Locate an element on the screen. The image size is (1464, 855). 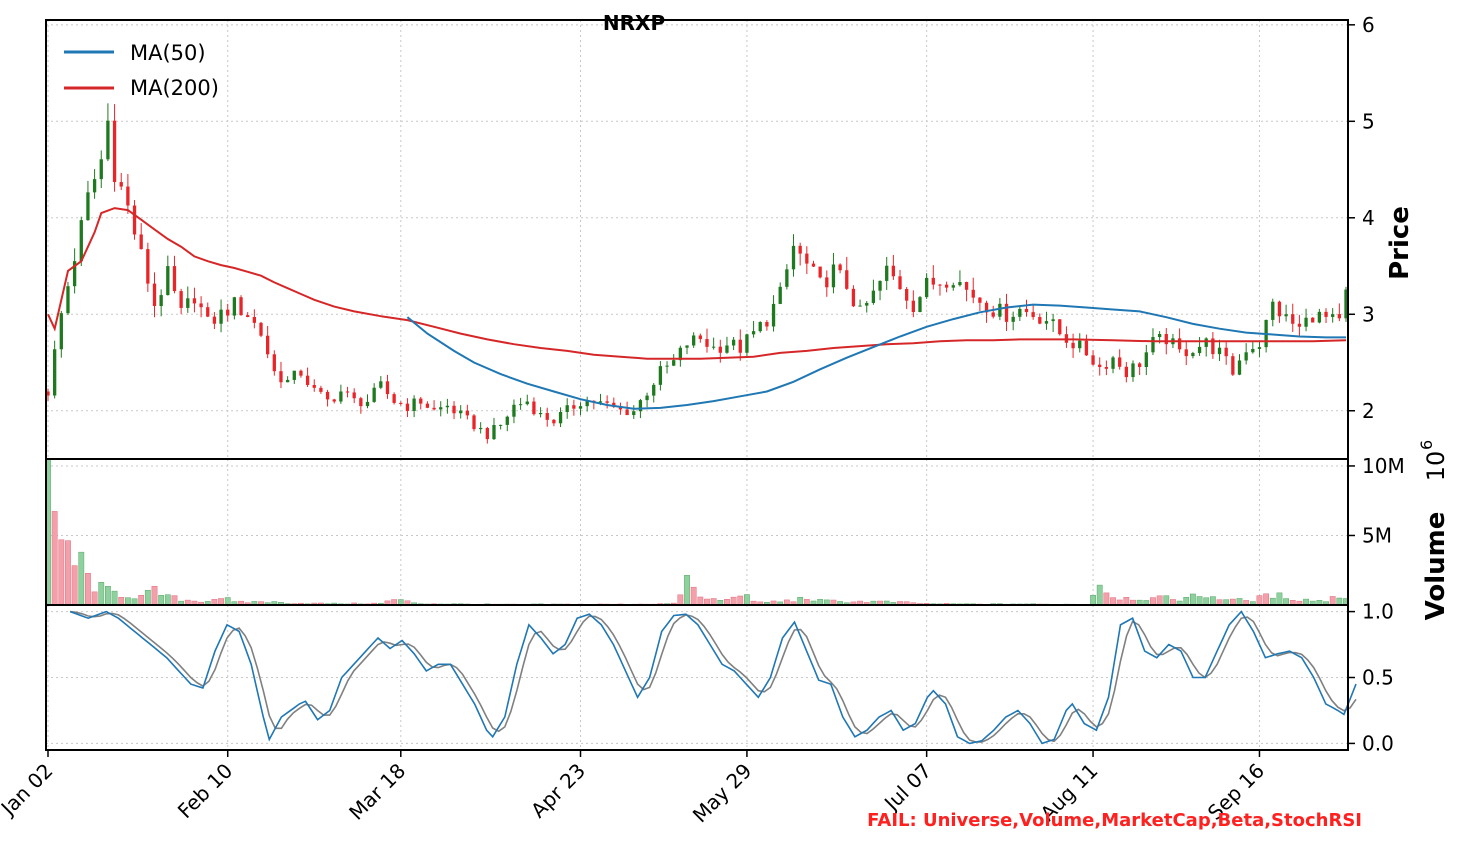
volume-multiplier-base: 10 is located at coordinates (1436, 466).